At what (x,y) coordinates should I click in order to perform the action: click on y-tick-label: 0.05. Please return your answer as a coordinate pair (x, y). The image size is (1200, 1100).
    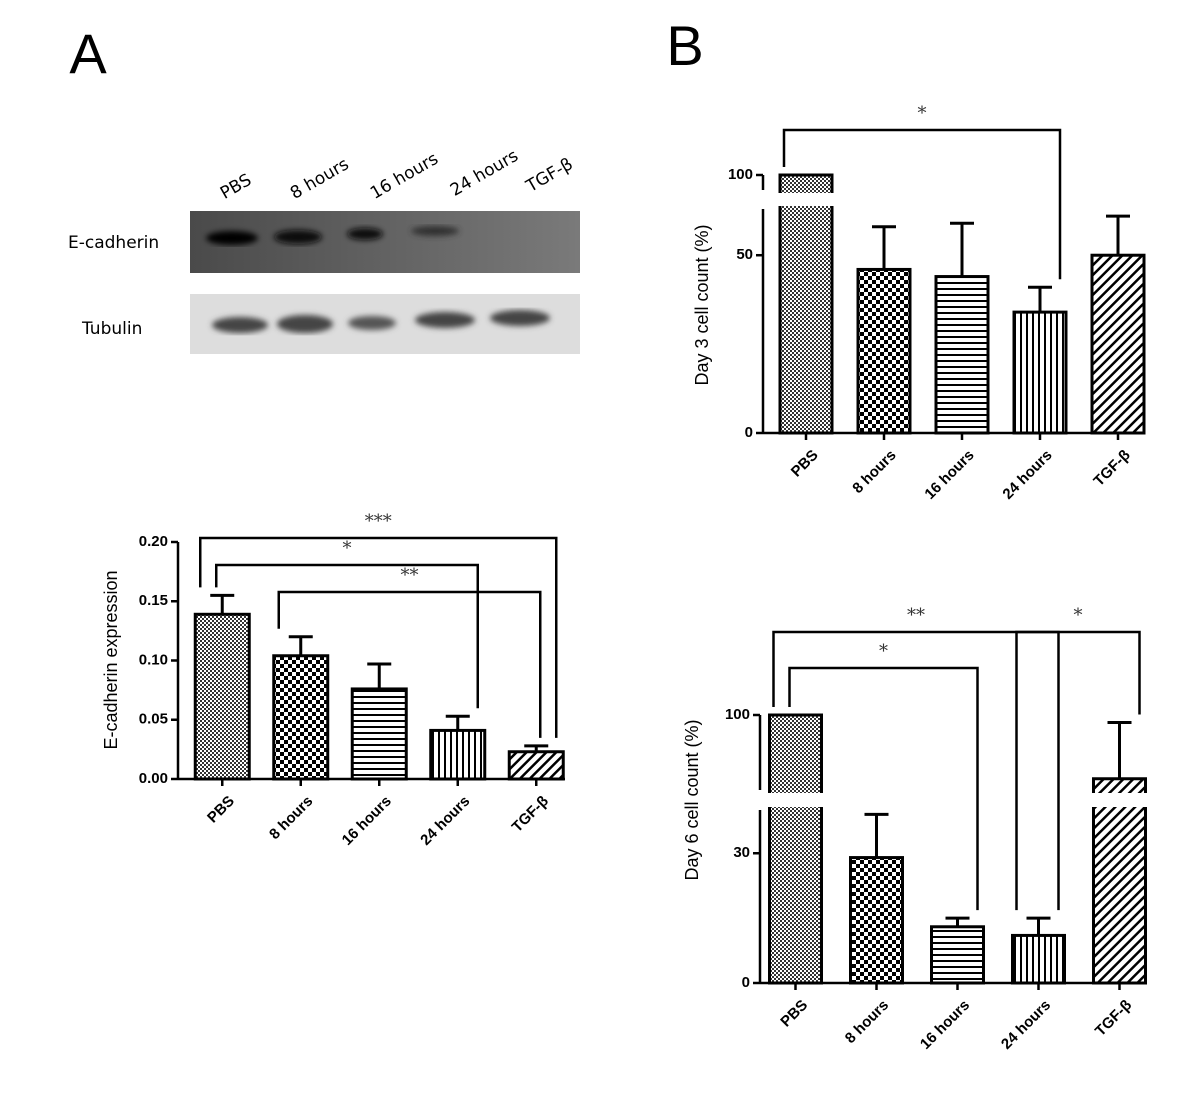
    Looking at the image, I should click on (153, 719).